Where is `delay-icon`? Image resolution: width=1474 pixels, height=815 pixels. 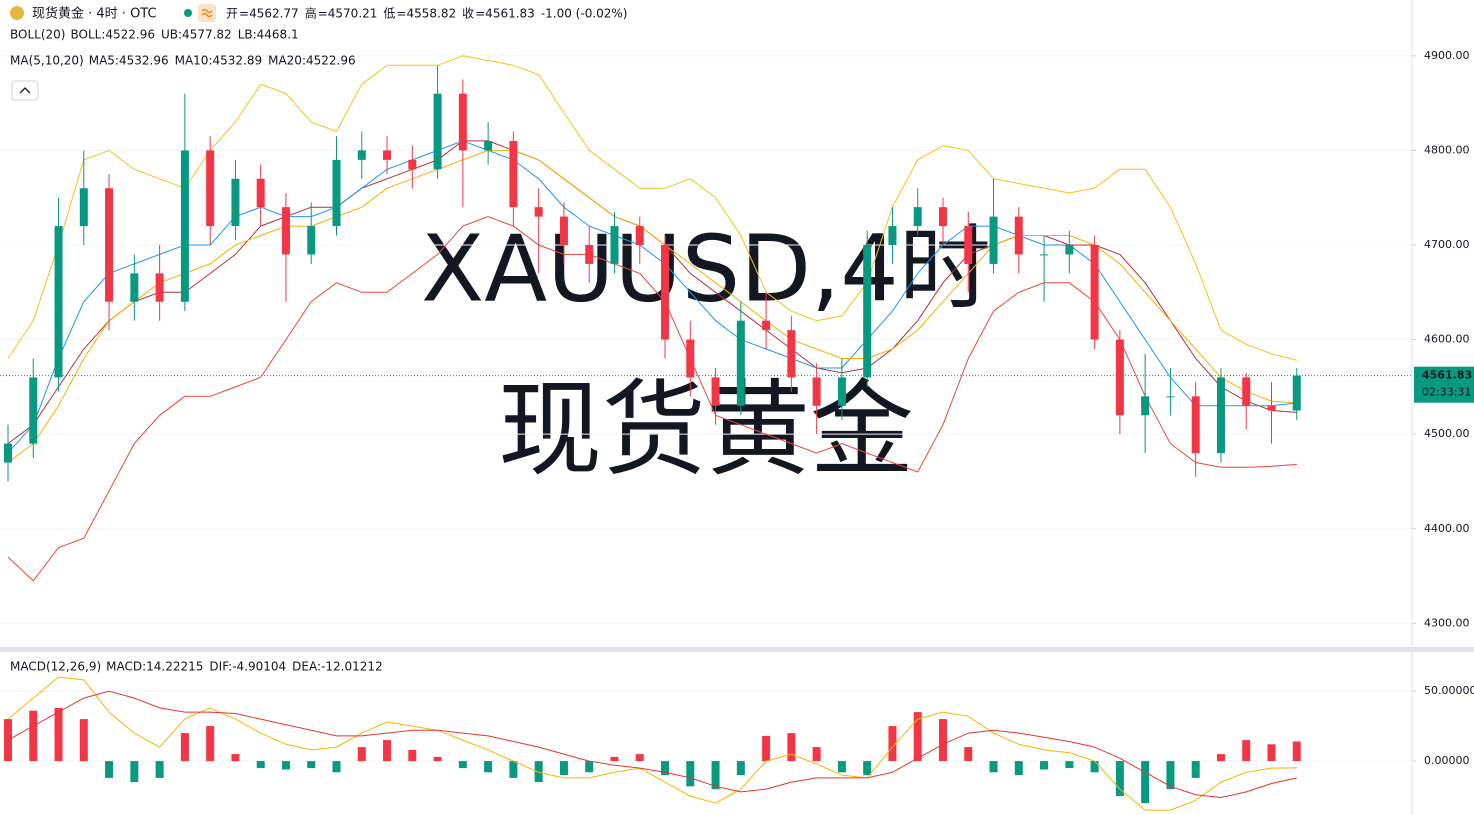
delay-icon is located at coordinates (207, 13).